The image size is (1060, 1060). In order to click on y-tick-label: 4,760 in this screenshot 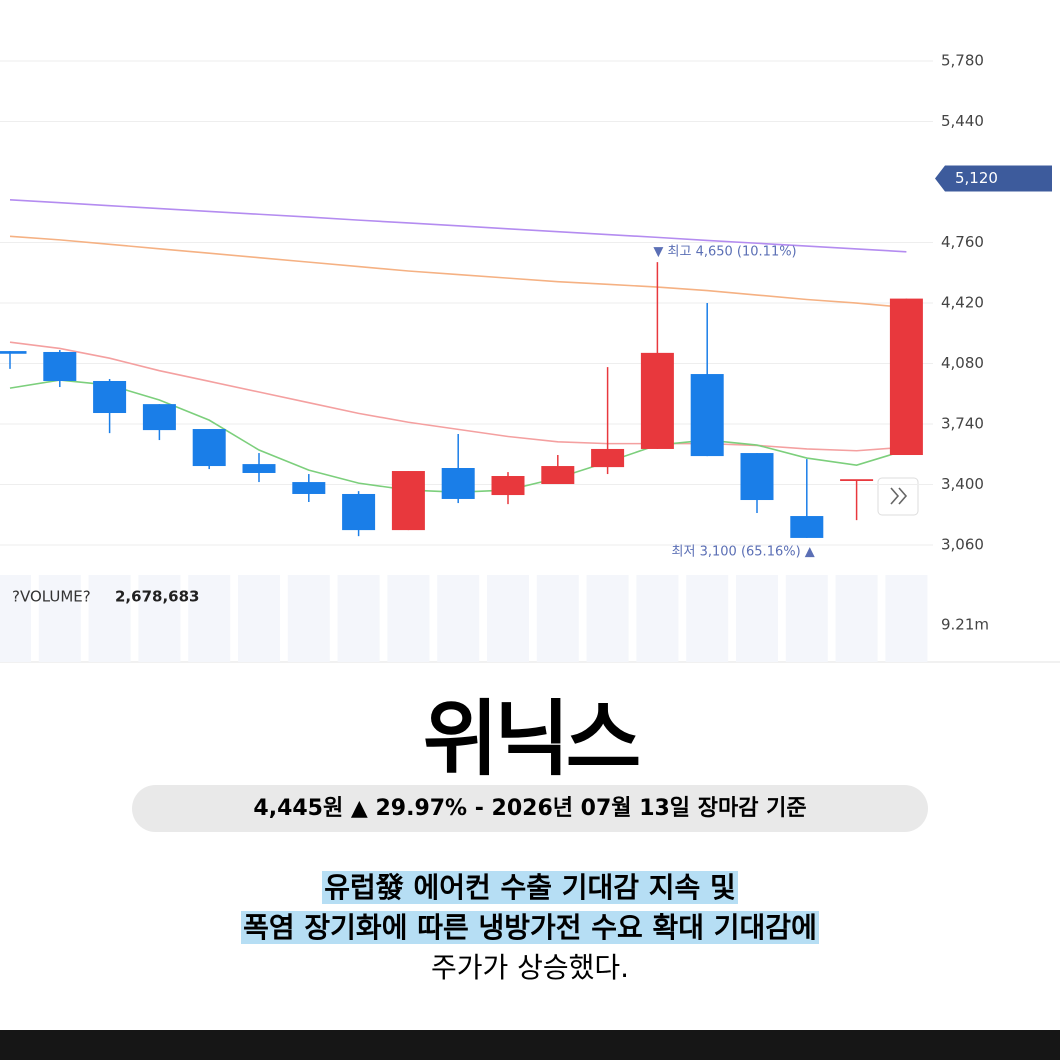, I will do `click(962, 242)`.